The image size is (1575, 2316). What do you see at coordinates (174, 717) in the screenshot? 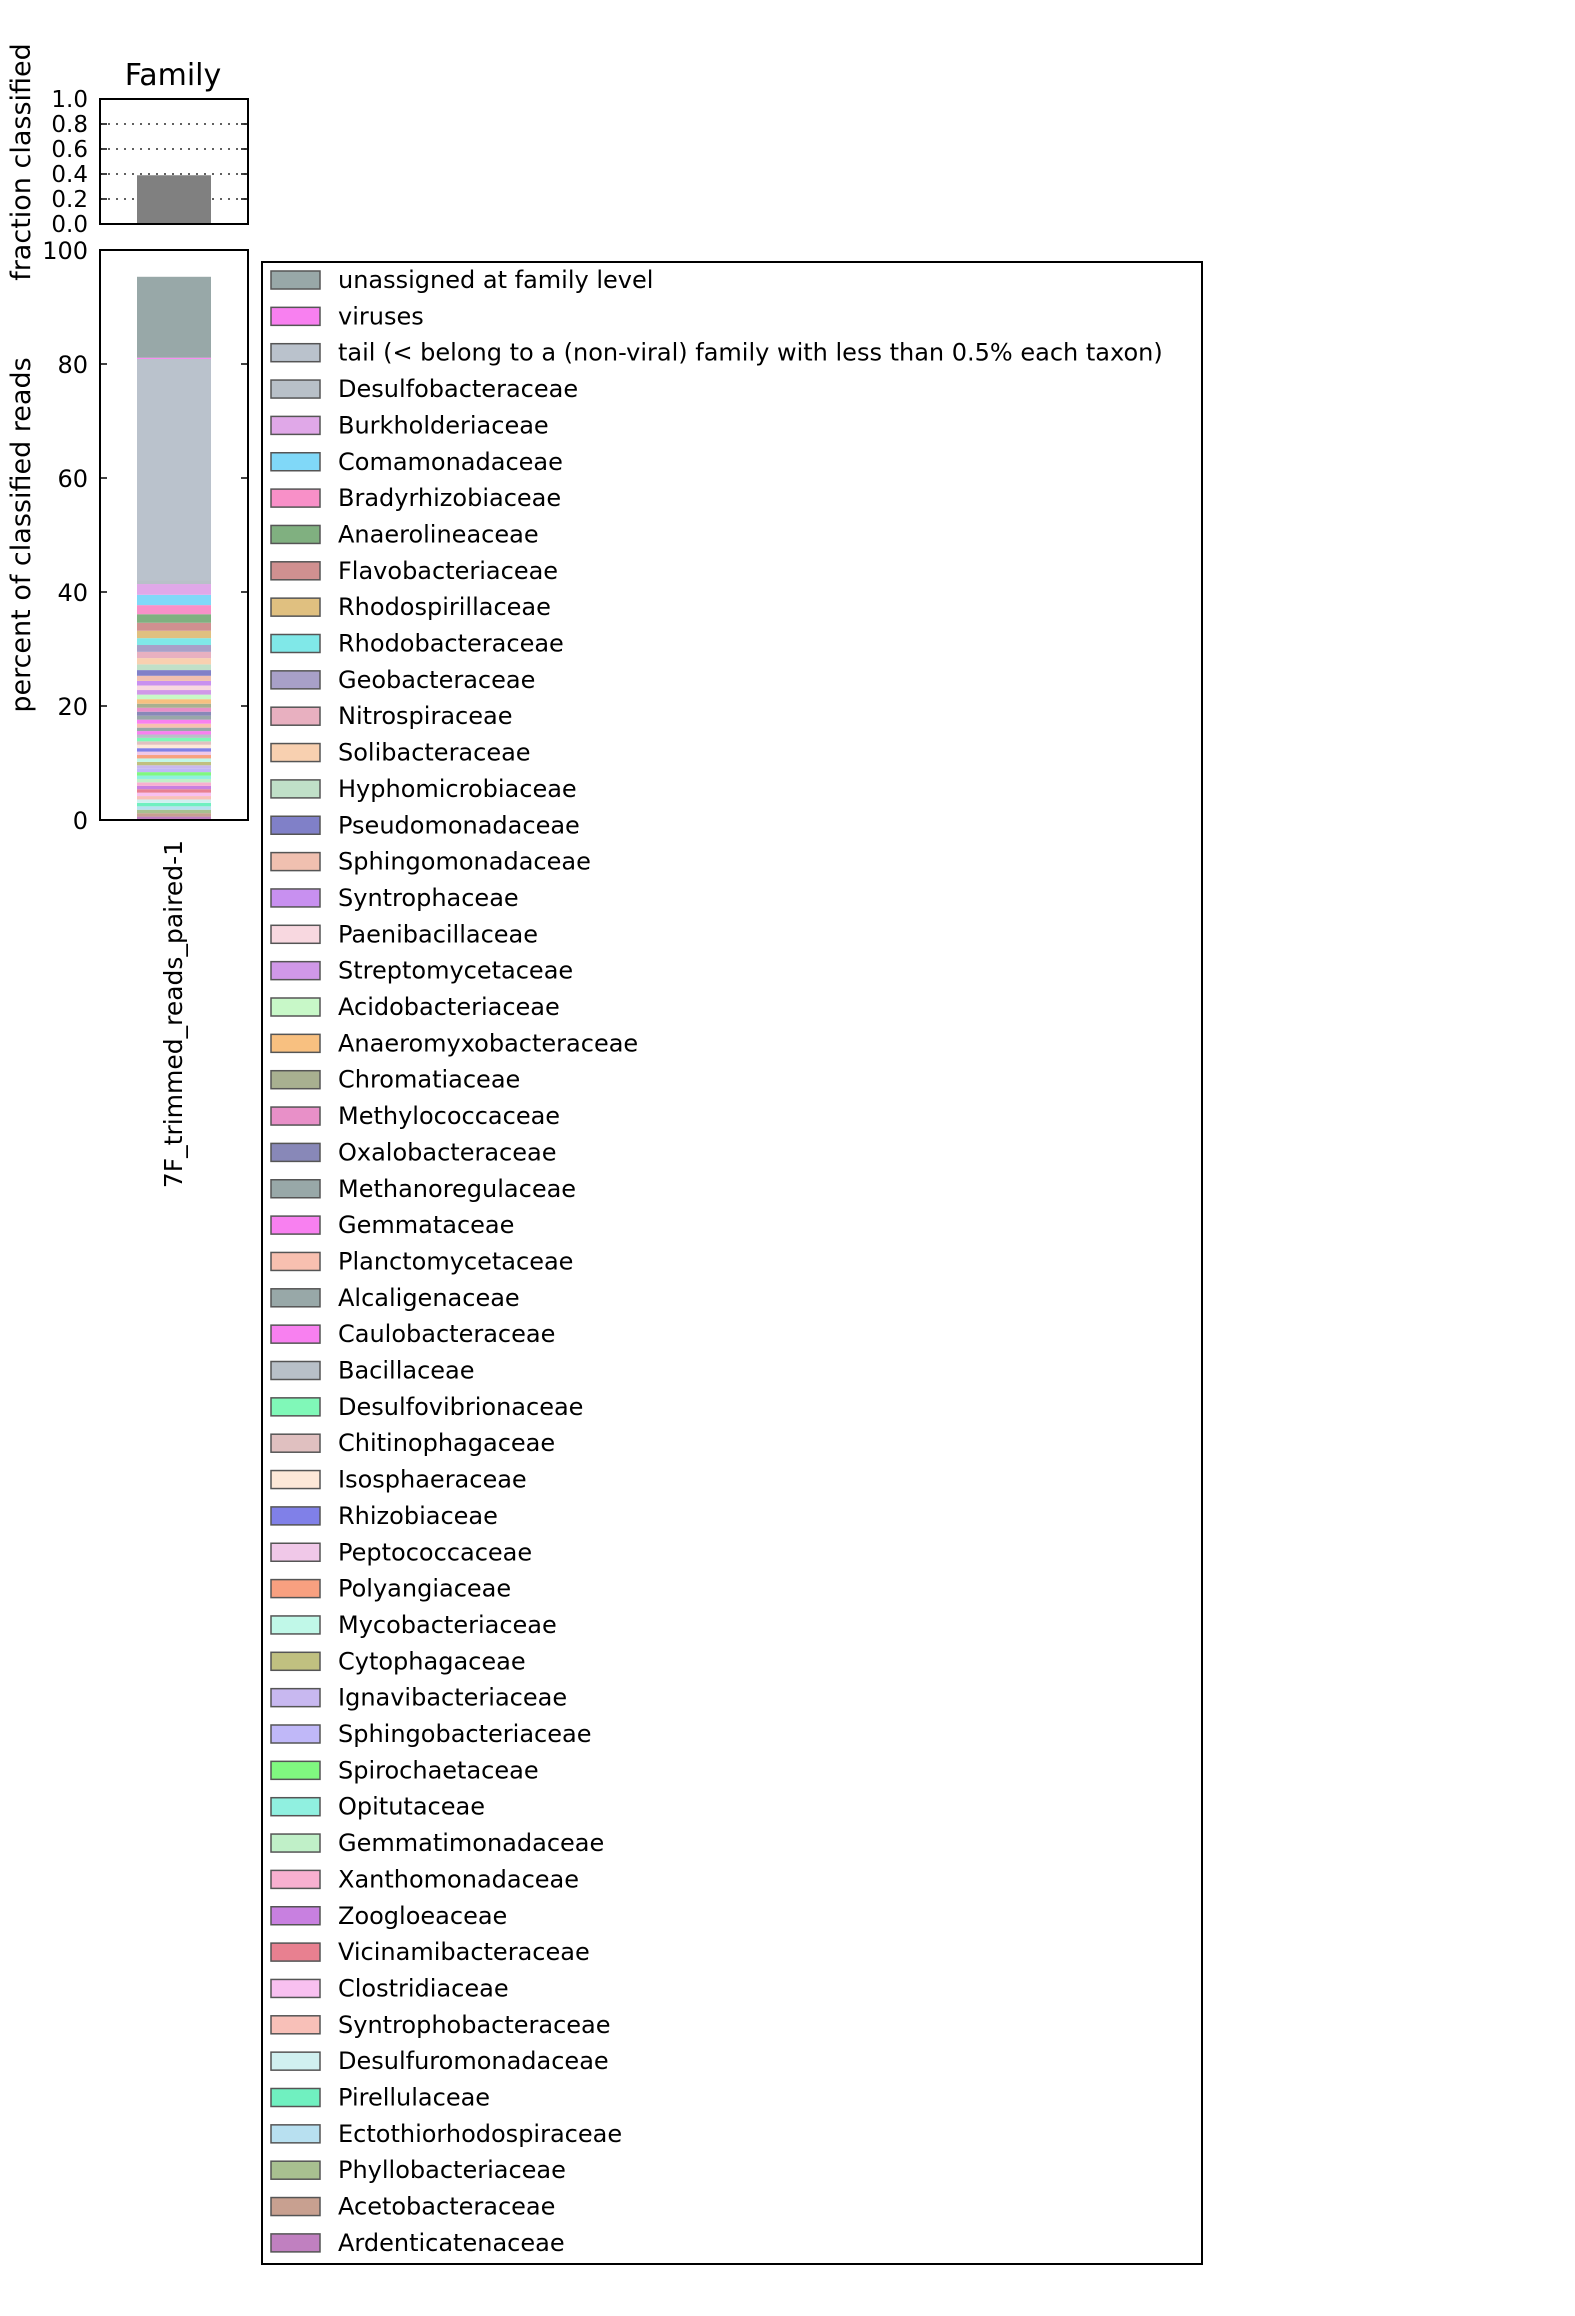
I see `bar-segment-methanoregulaceae` at bounding box center [174, 717].